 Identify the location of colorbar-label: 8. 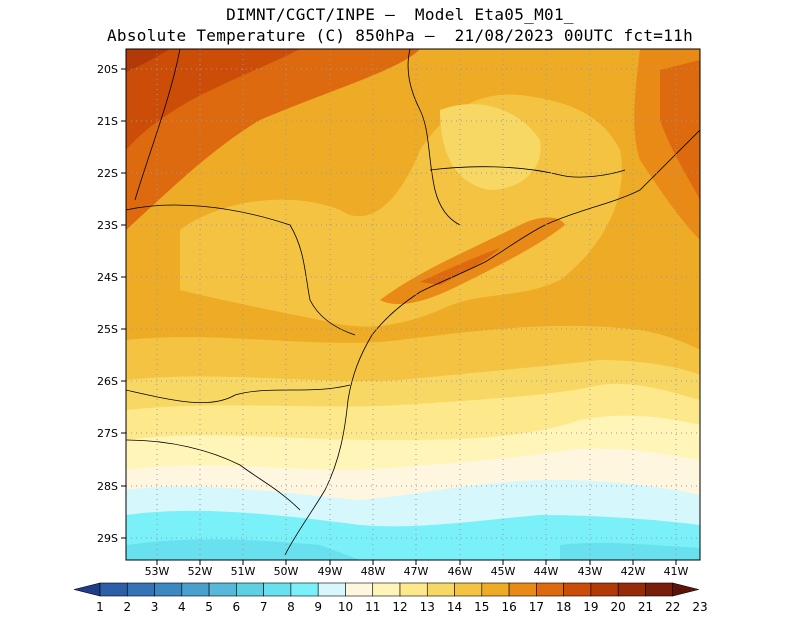
(291, 607).